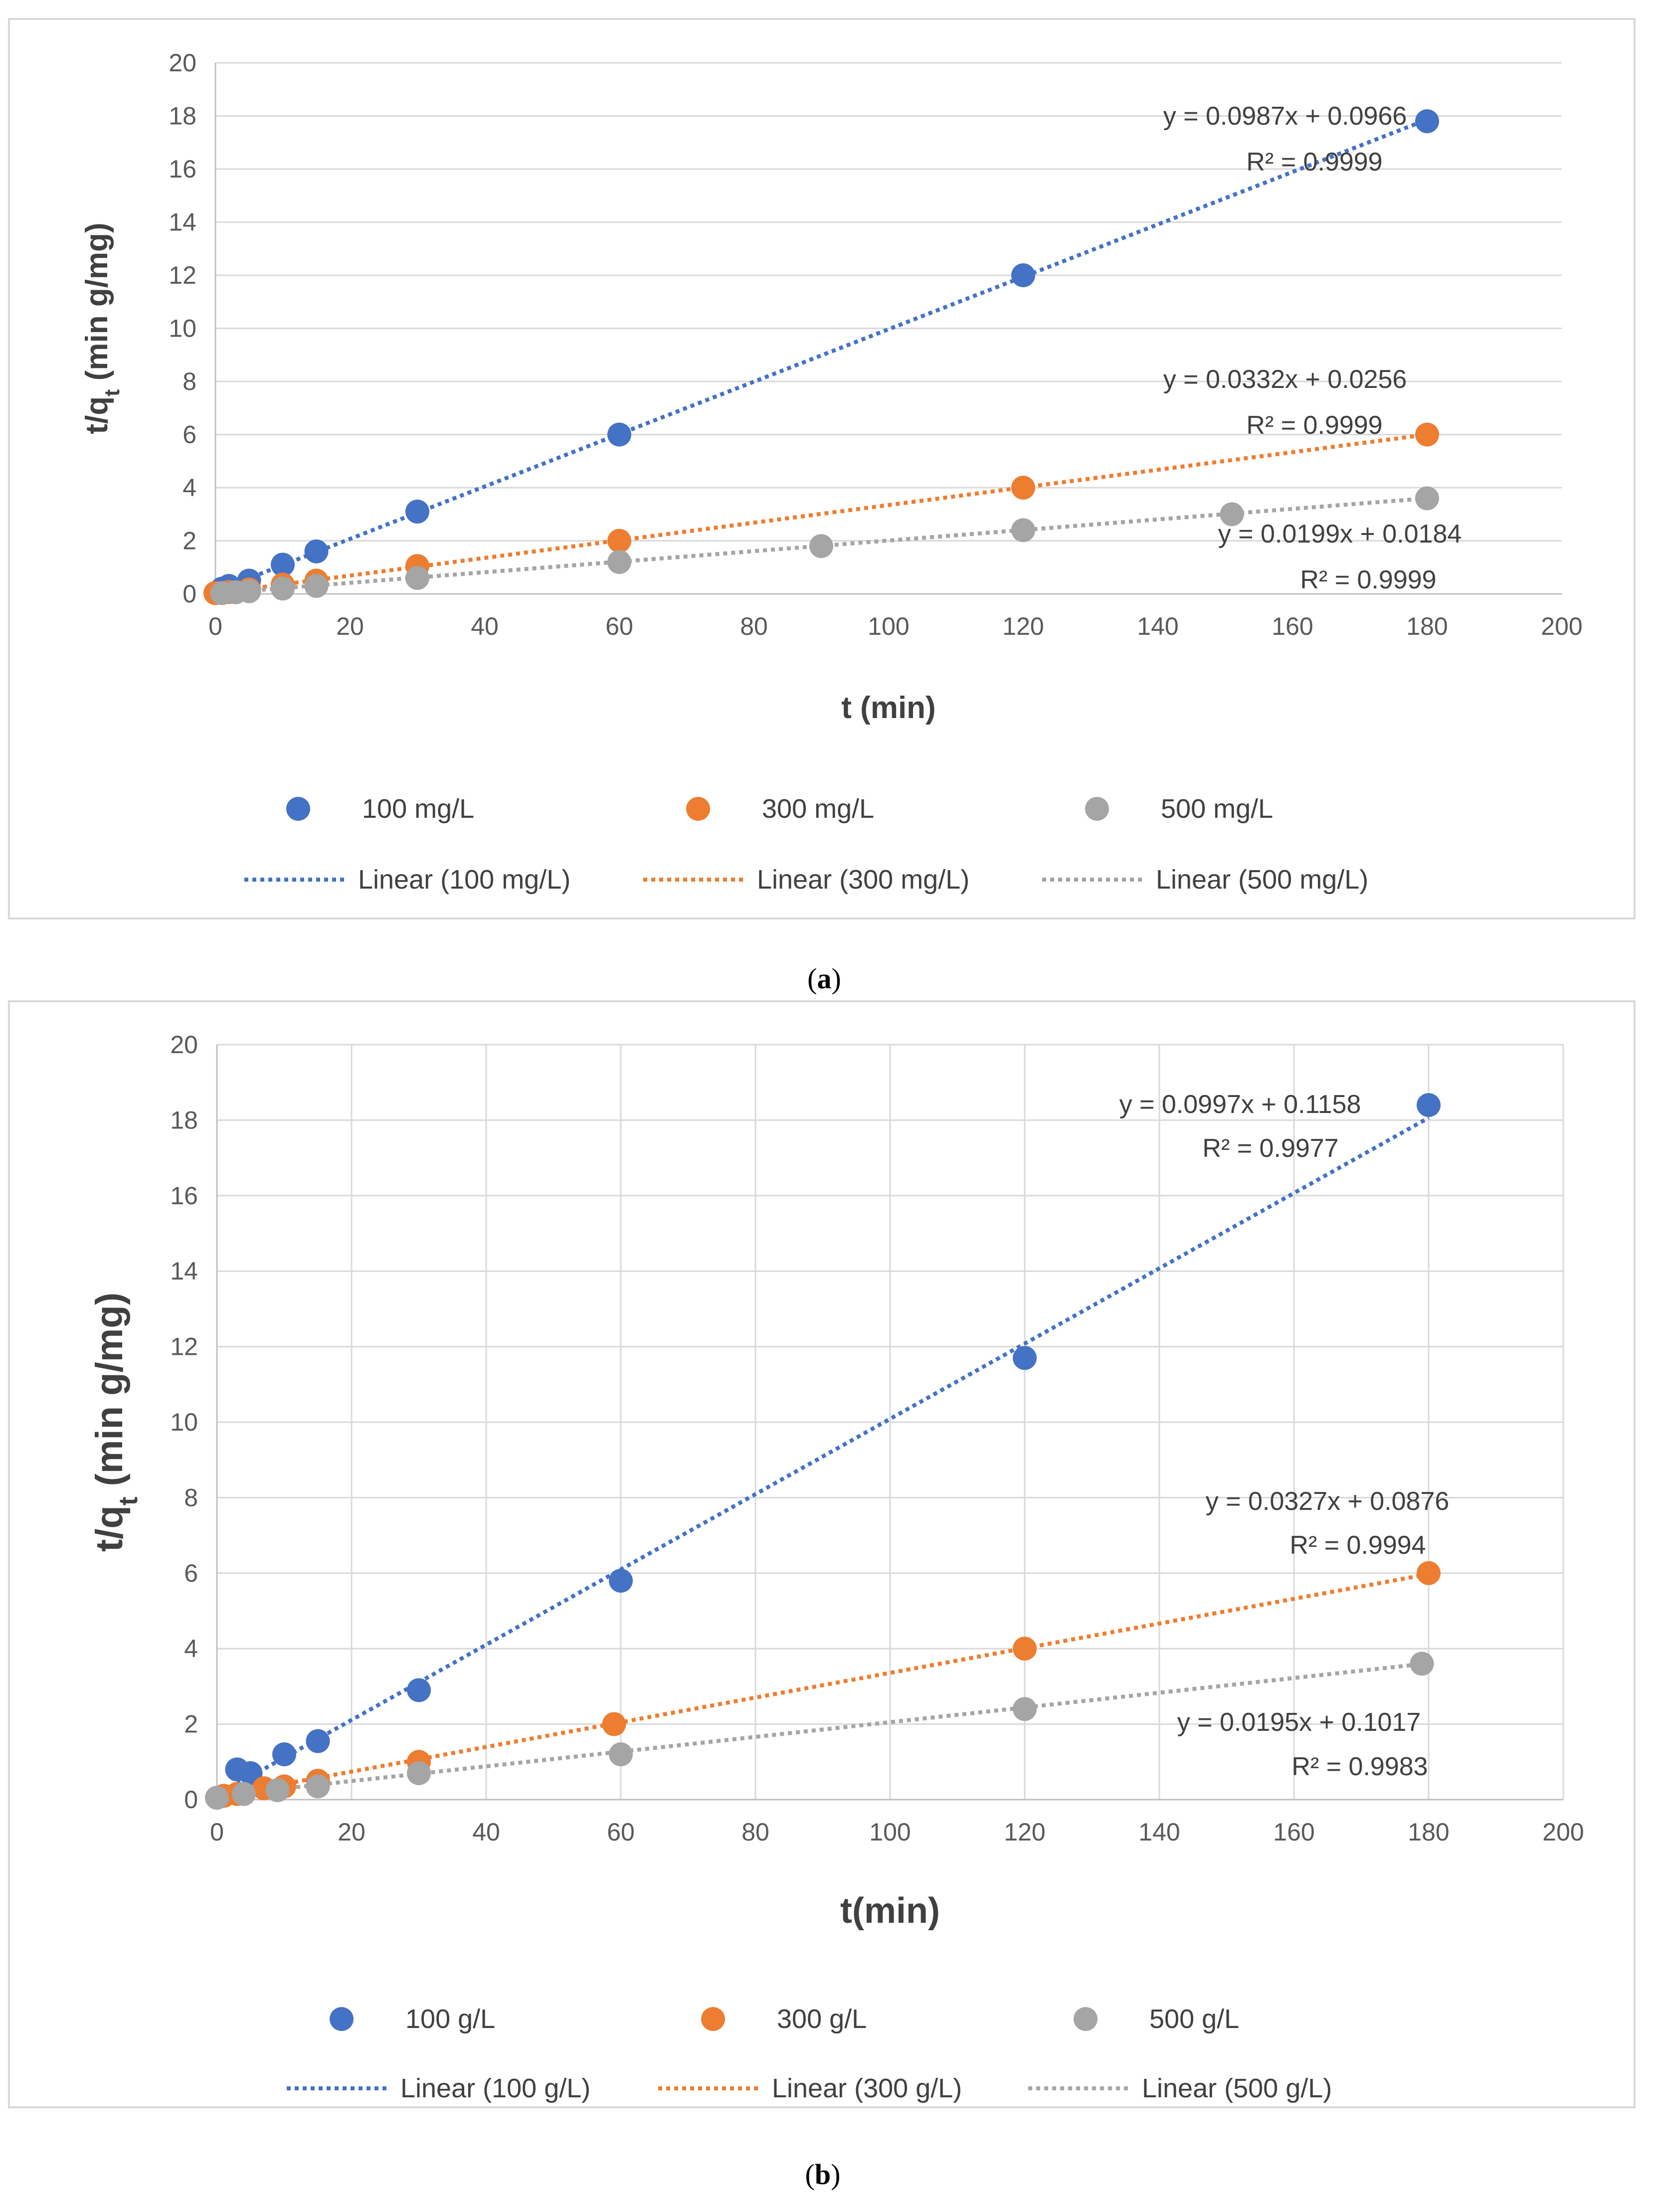 This screenshot has width=1653, height=2212. I want to click on panel-caption: (a), so click(824, 978).